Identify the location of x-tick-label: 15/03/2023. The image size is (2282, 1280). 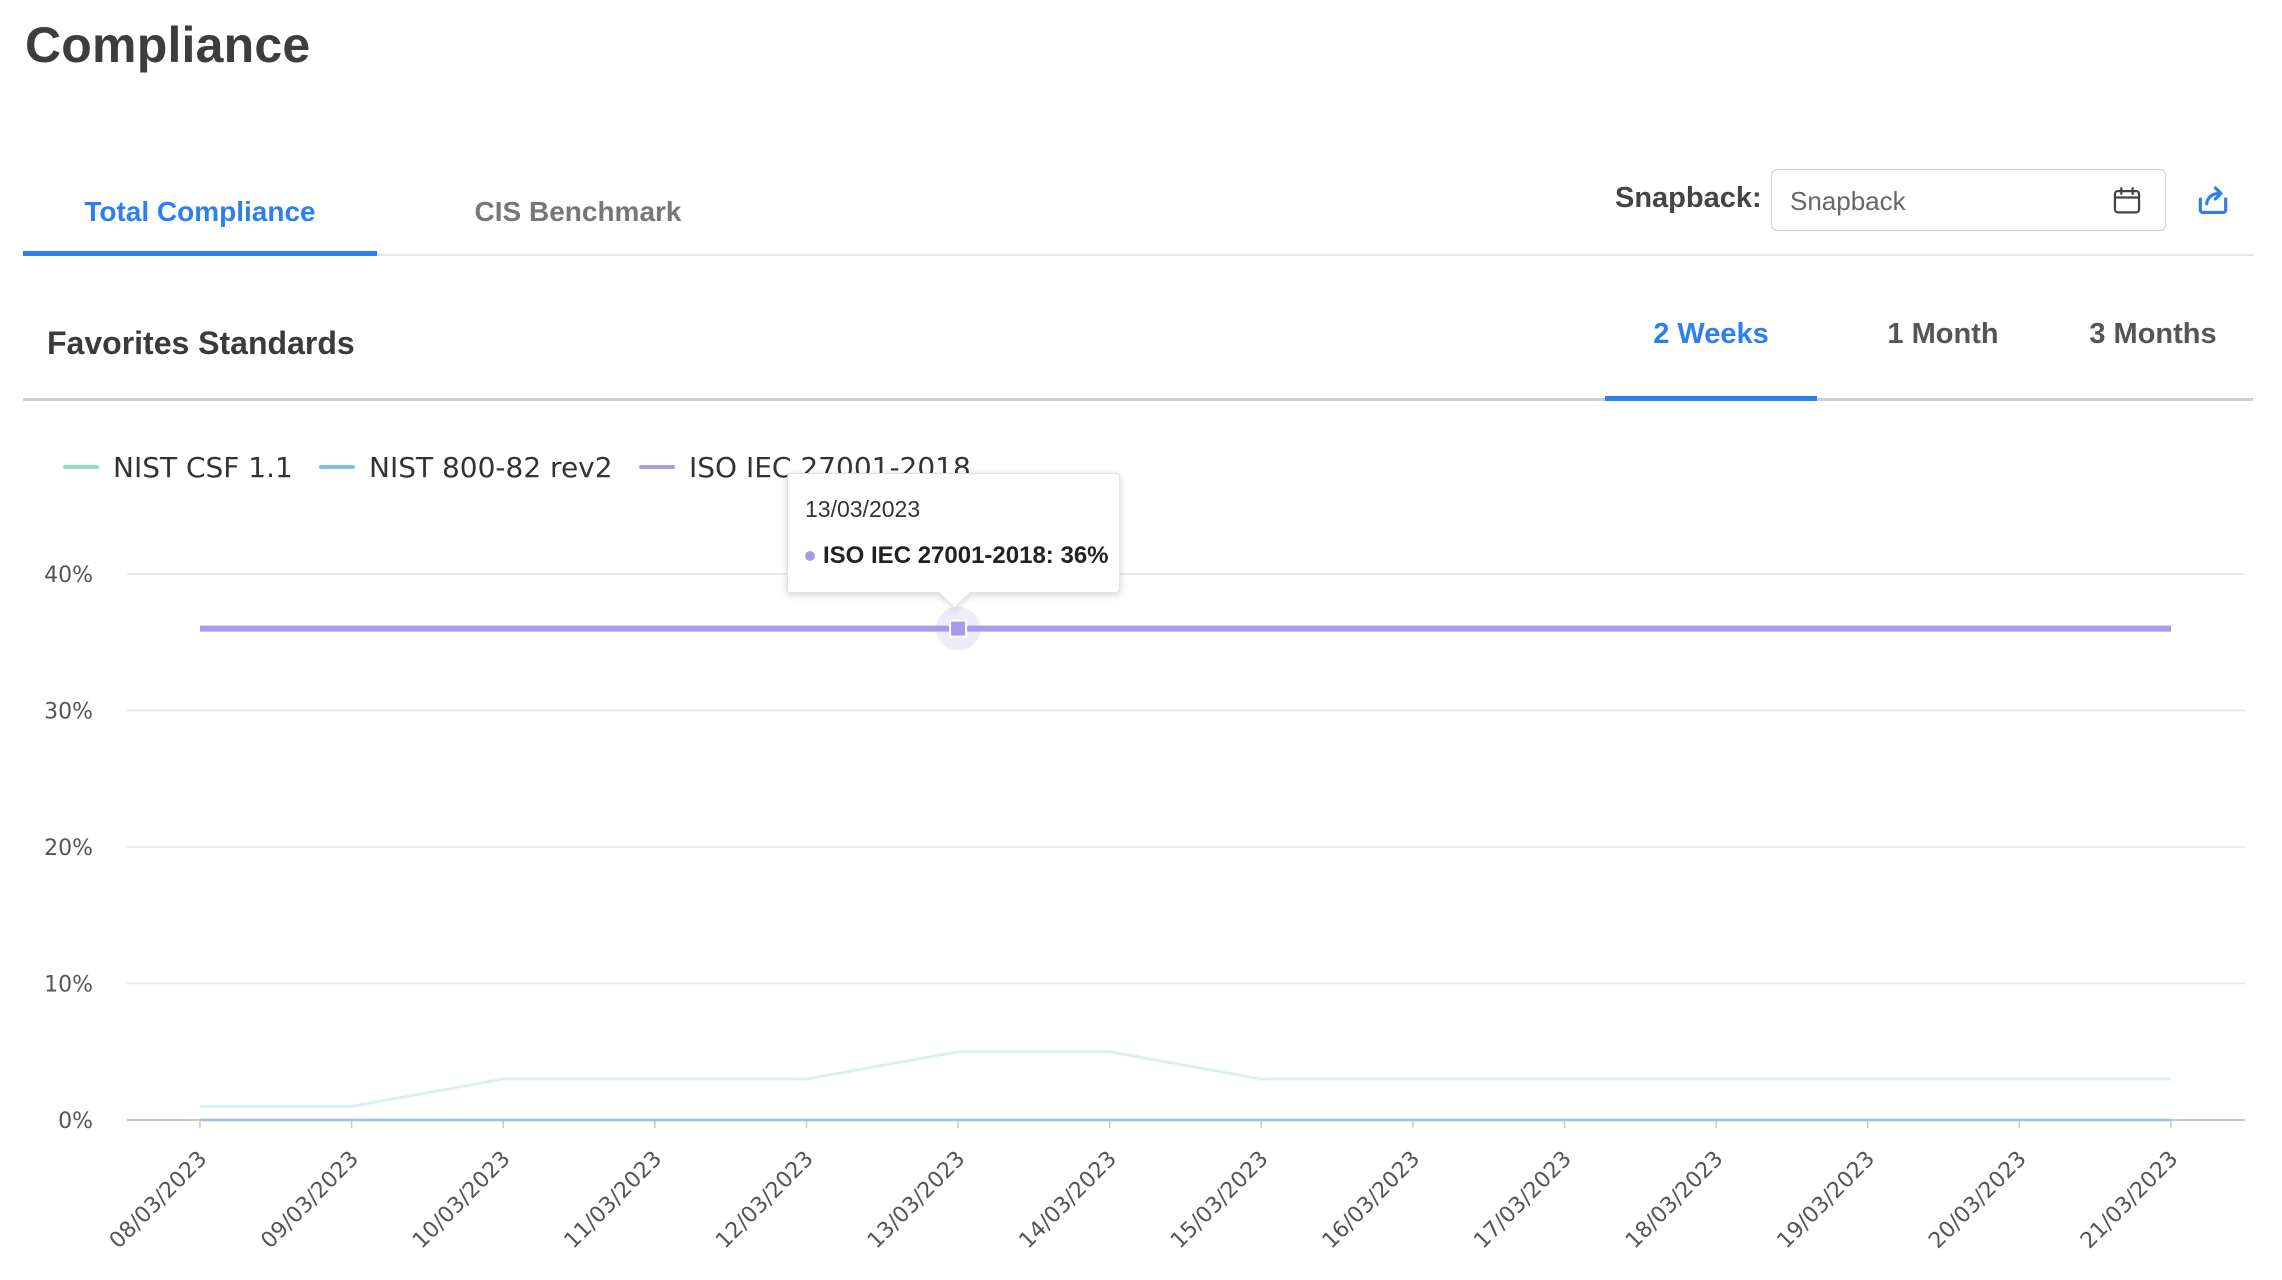
(1219, 1200).